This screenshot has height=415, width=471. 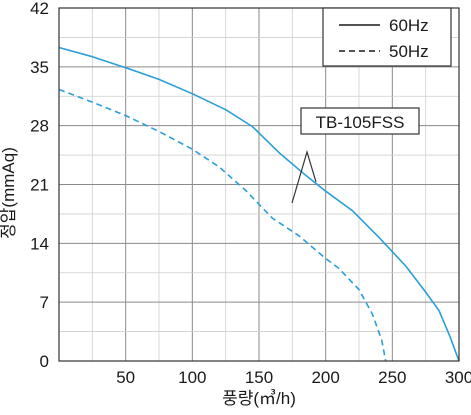 I want to click on x-tick-label: 150, so click(x=259, y=377).